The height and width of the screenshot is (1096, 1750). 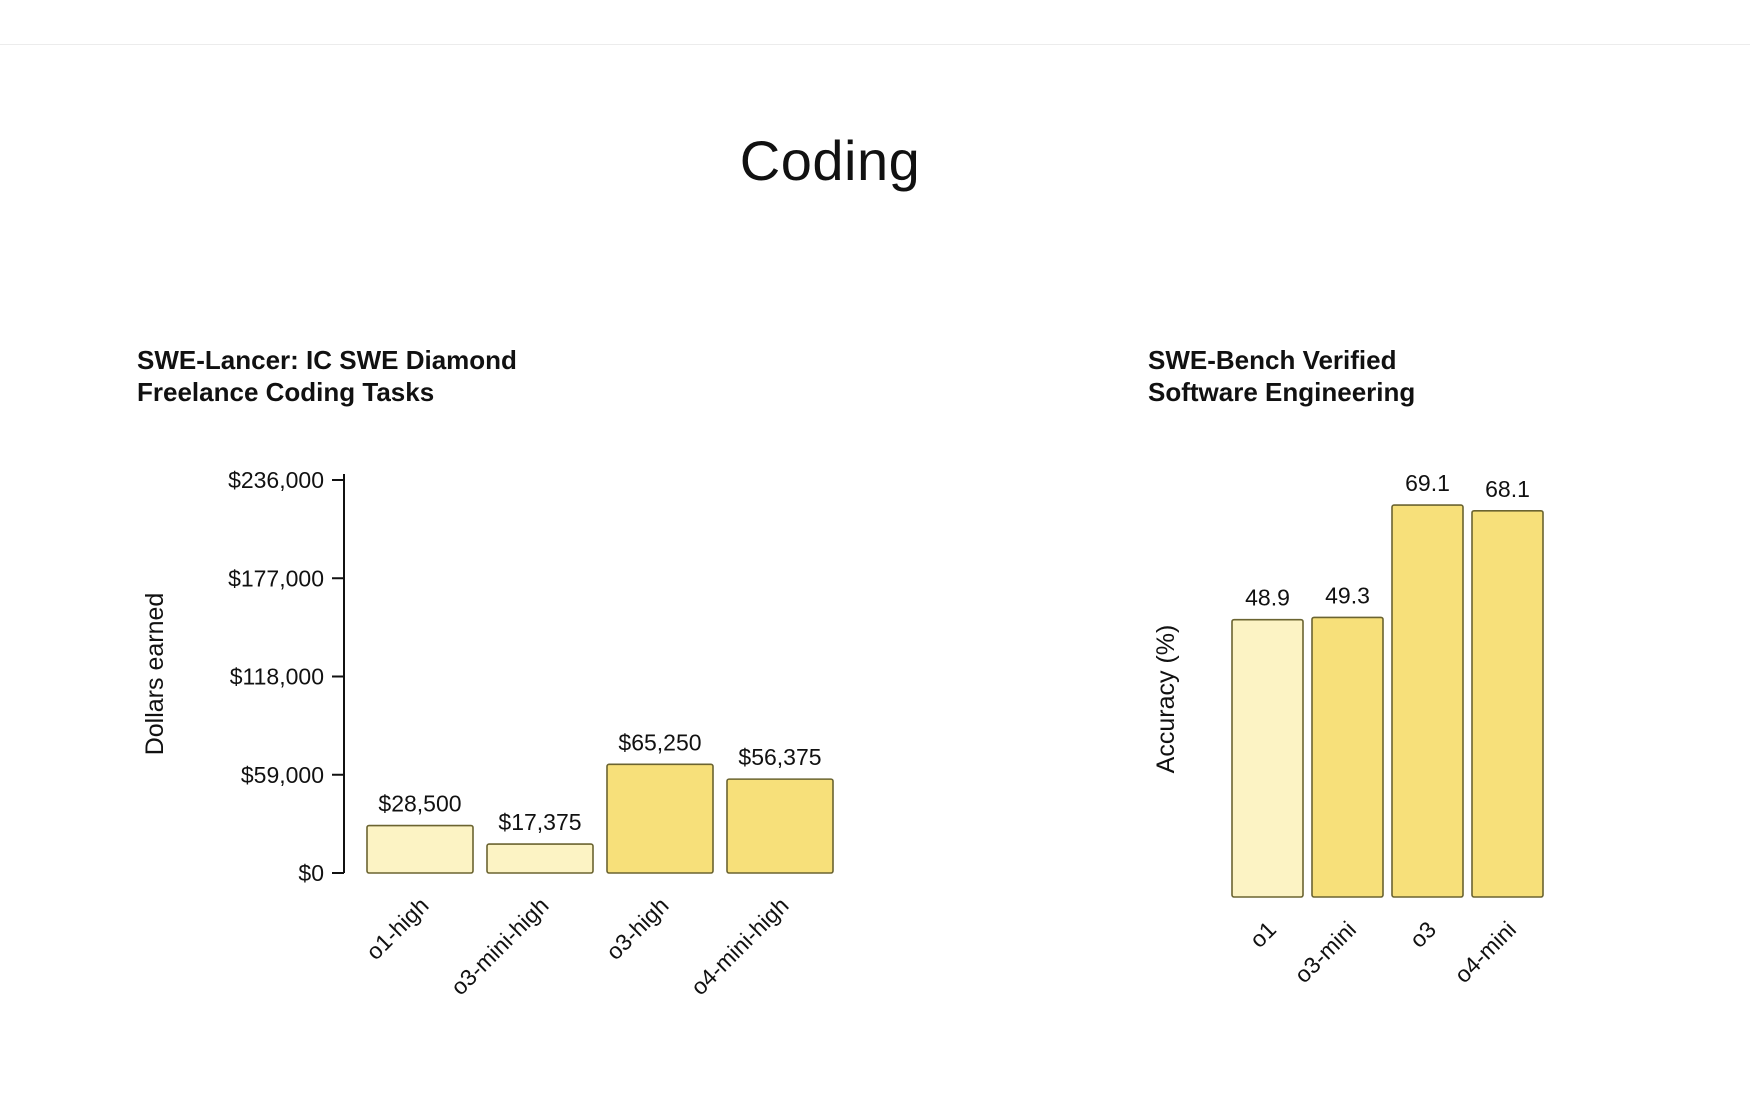 What do you see at coordinates (1507, 489) in the screenshot?
I see `bar-value-label: 68.1` at bounding box center [1507, 489].